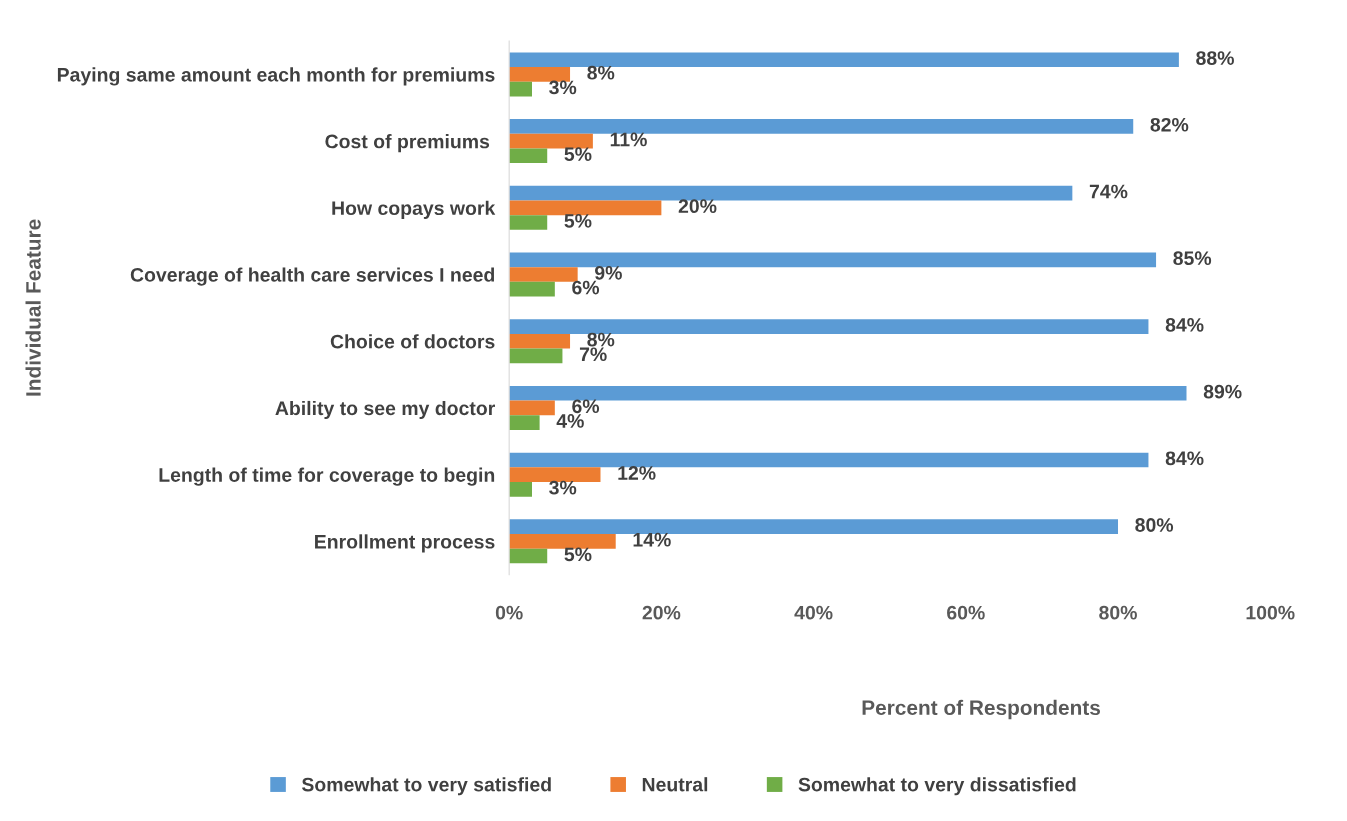  I want to click on y-axis-title: Individual Feature, so click(33, 307).